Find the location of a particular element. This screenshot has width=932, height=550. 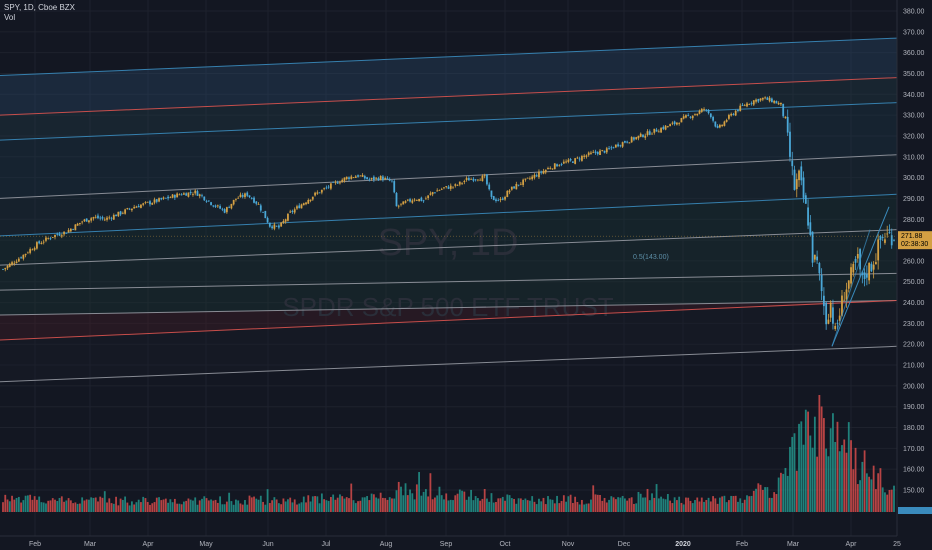

time-scale is located at coordinates (466, 543).